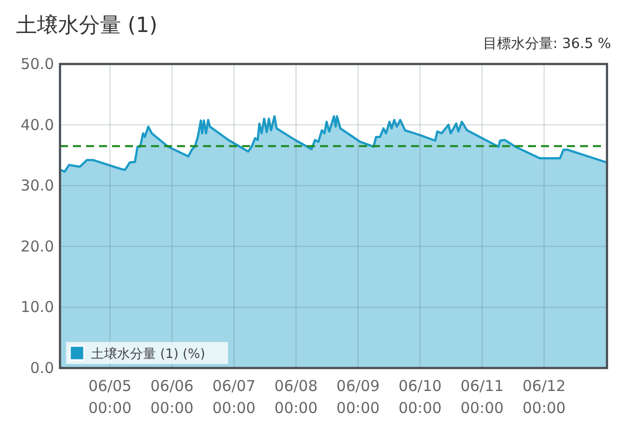  I want to click on y-tick-label: 10.0, so click(37, 307).